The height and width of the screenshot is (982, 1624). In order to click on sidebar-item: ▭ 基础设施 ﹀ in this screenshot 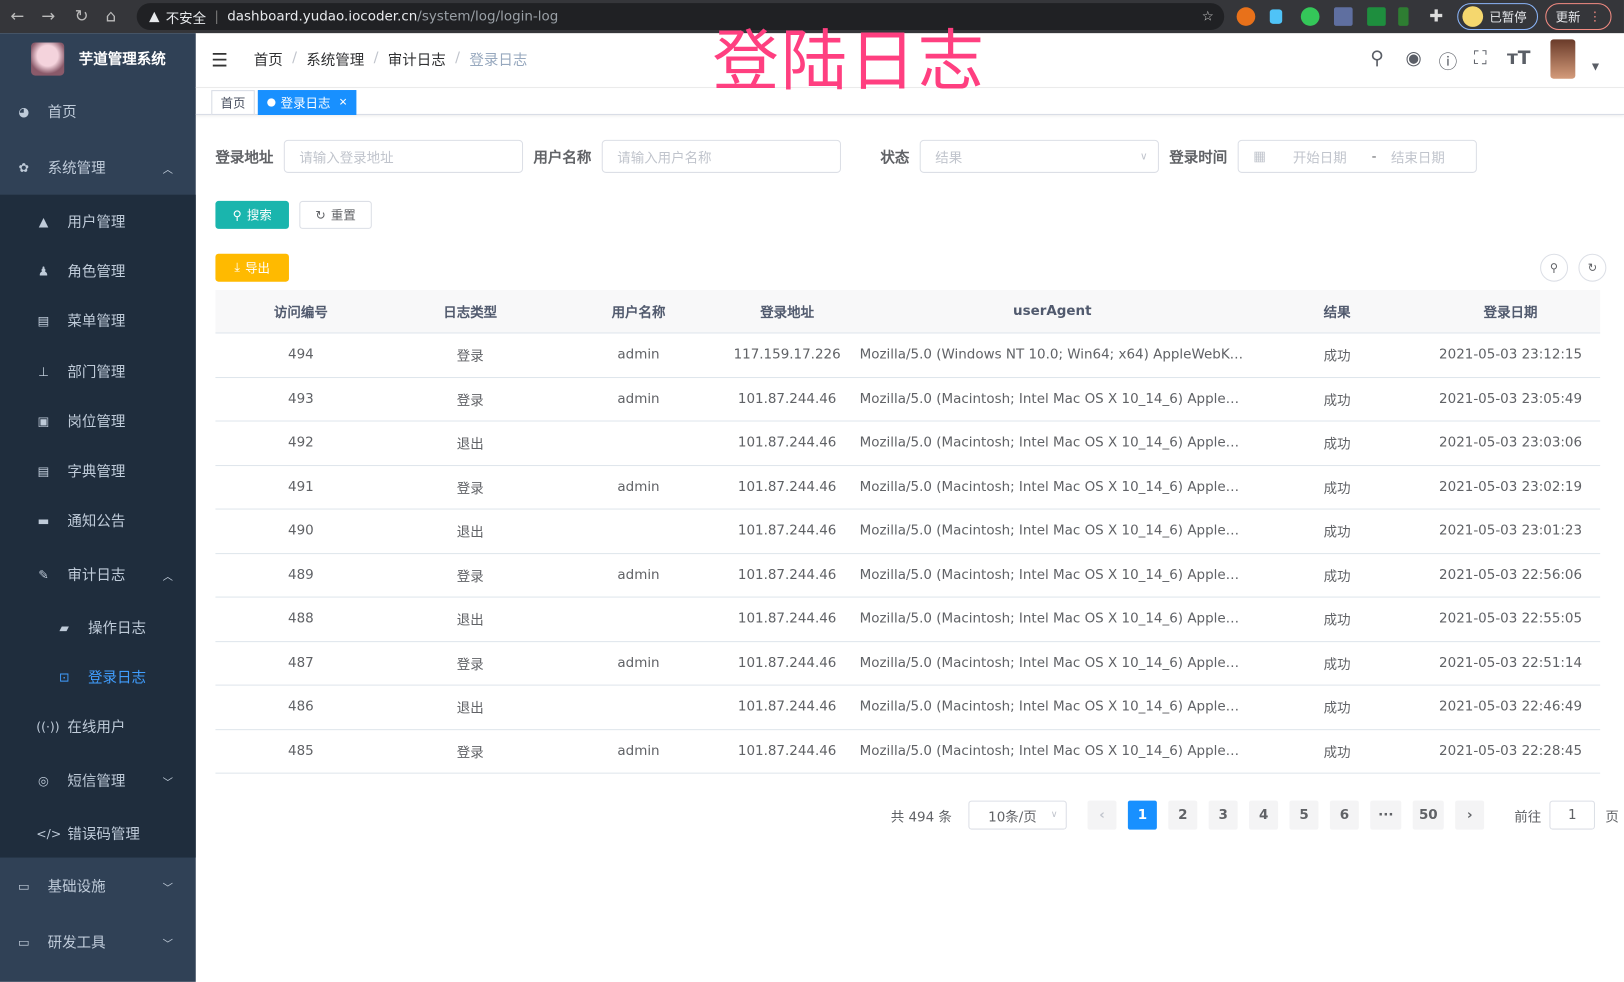, I will do `click(98, 887)`.